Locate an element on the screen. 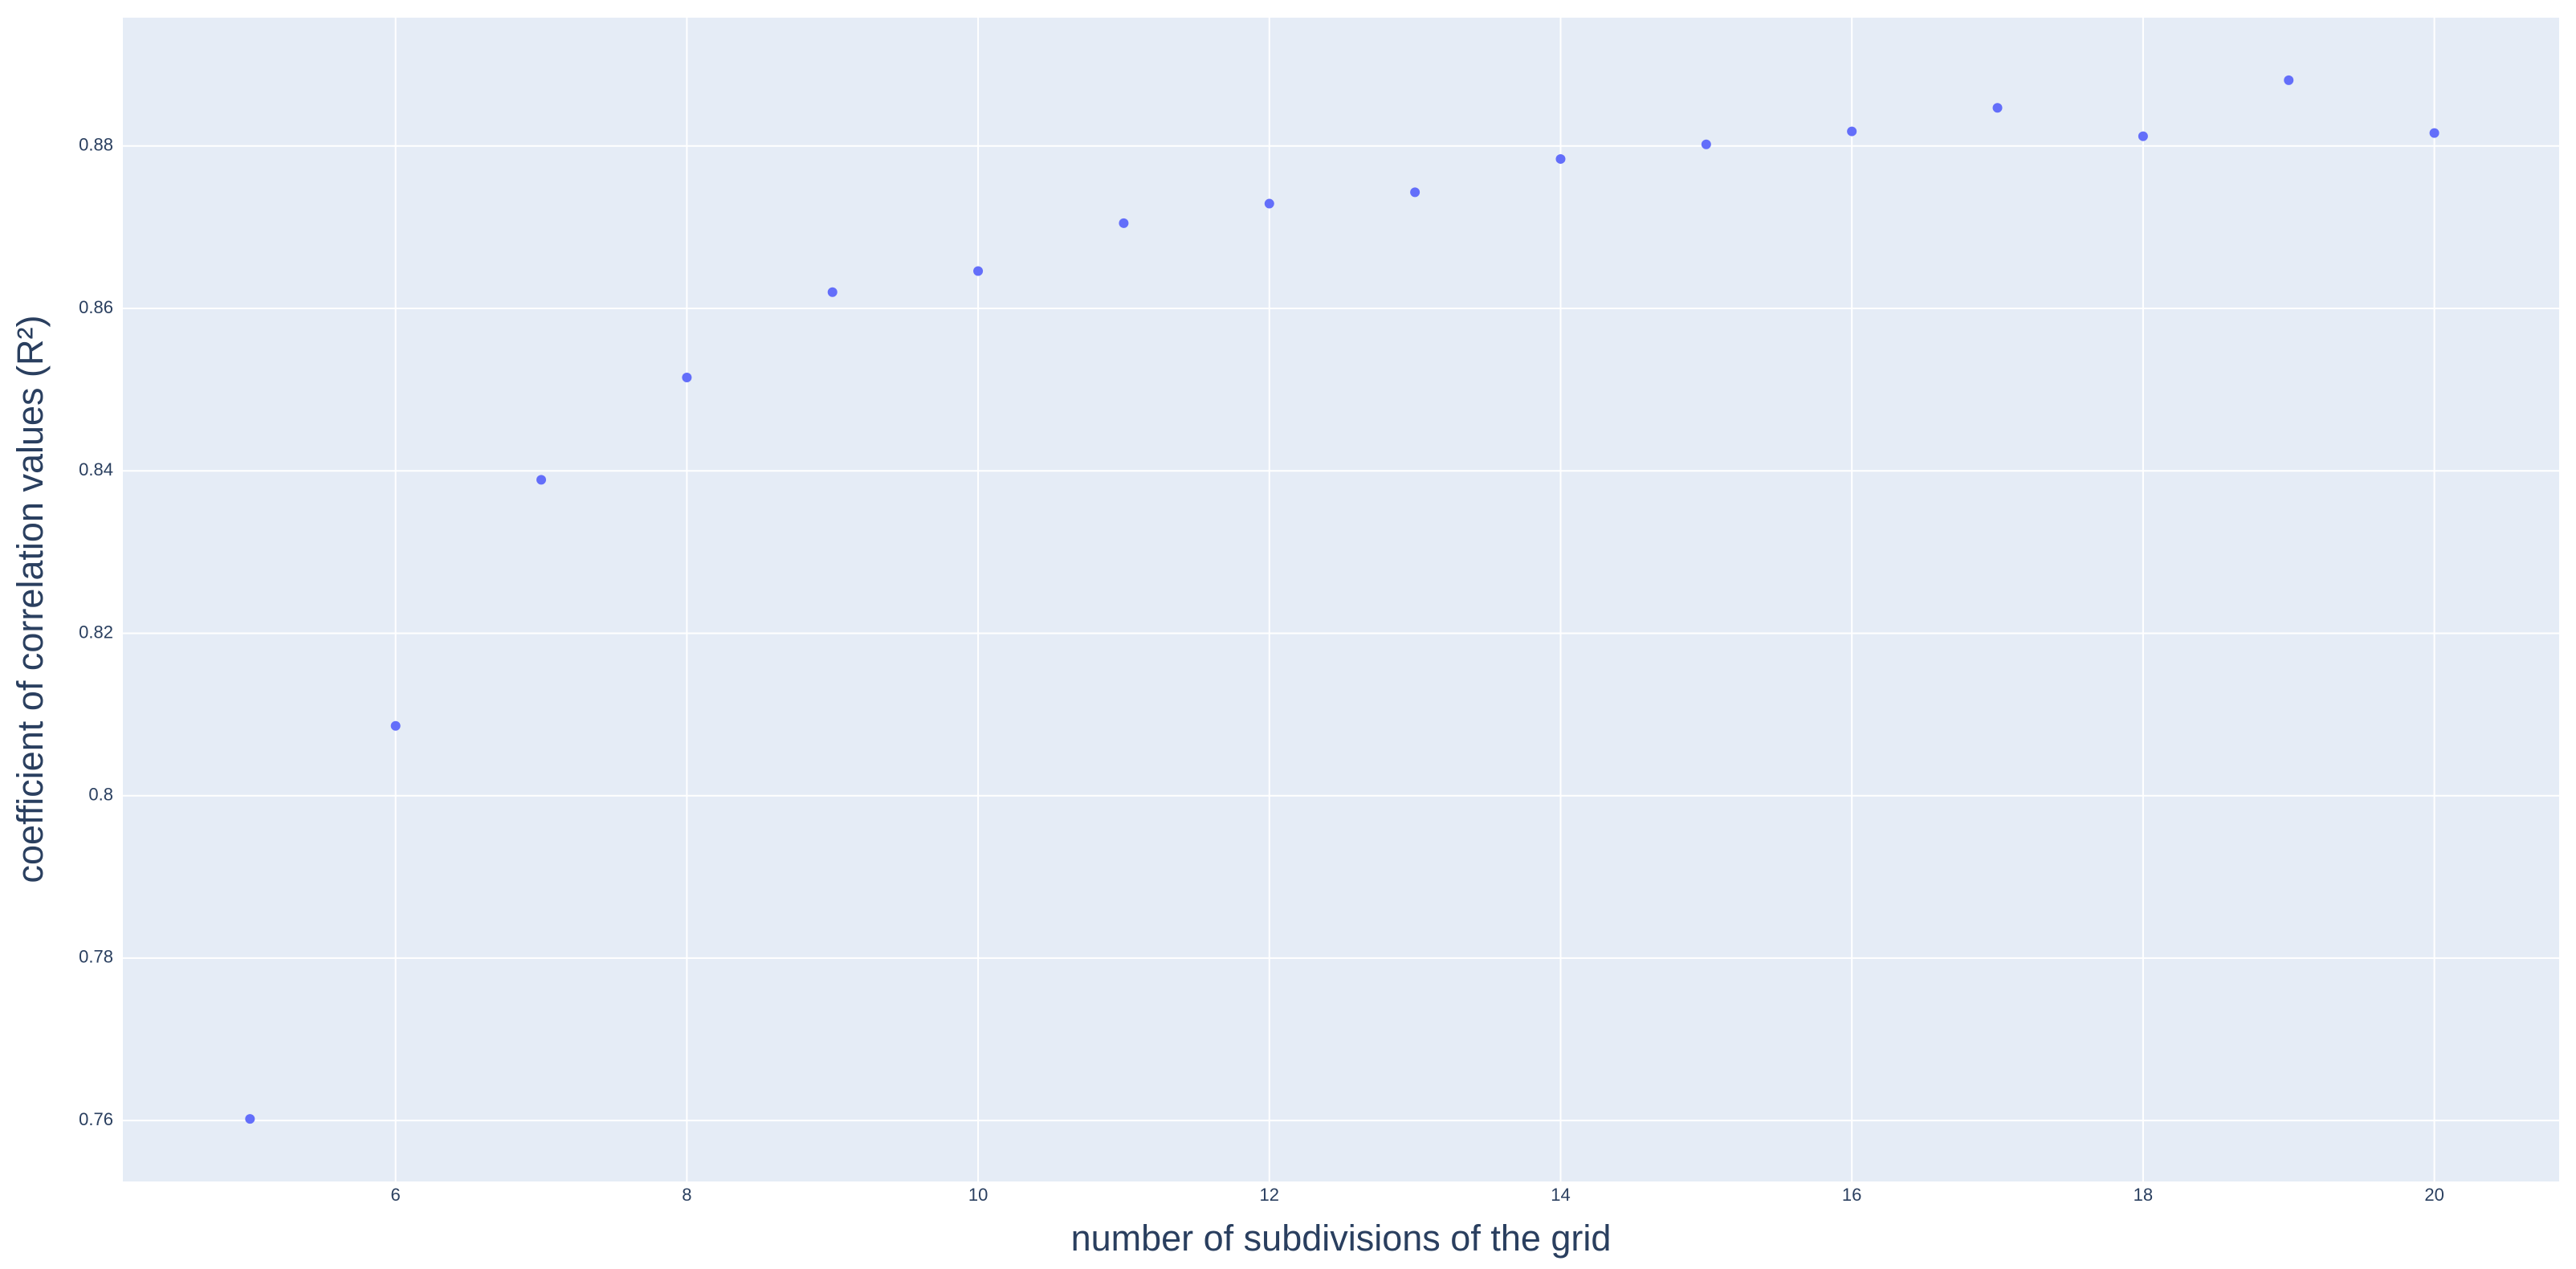 The height and width of the screenshot is (1269, 2576). x-tick-label: 20 is located at coordinates (2434, 1195).